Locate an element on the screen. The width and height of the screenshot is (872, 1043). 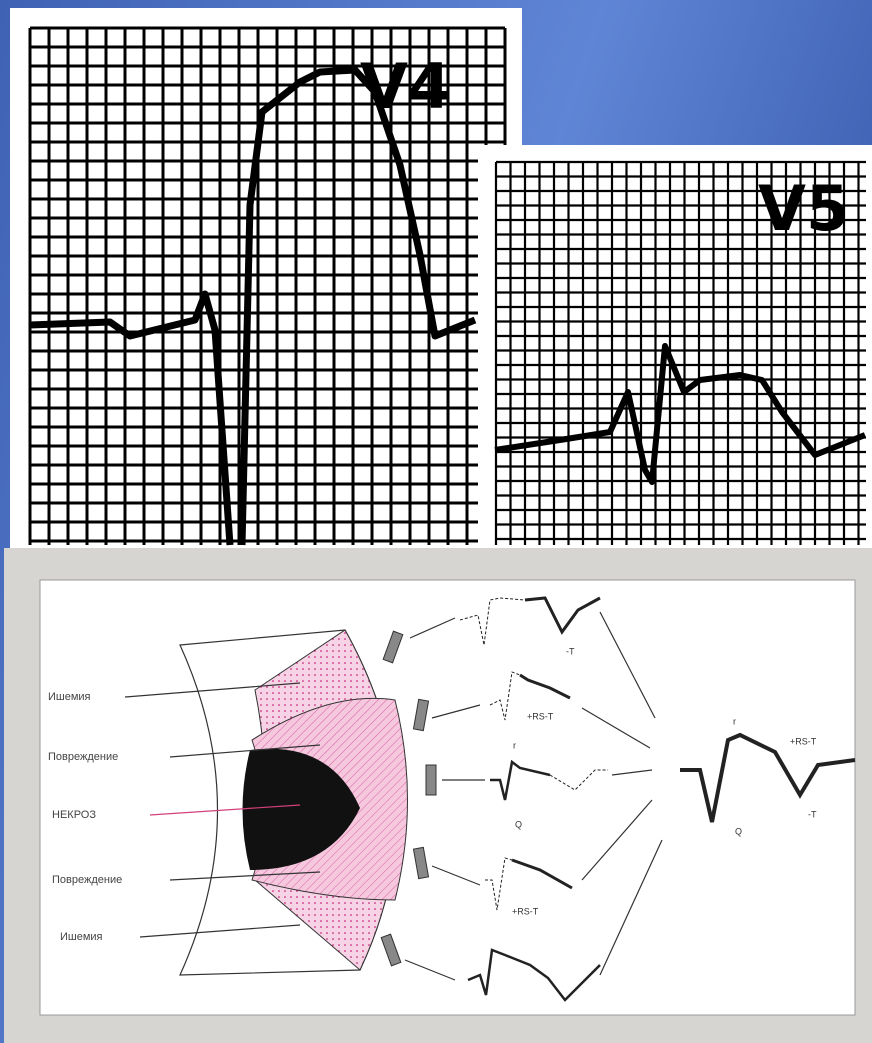
result-label: Q is located at coordinates (738, 831).